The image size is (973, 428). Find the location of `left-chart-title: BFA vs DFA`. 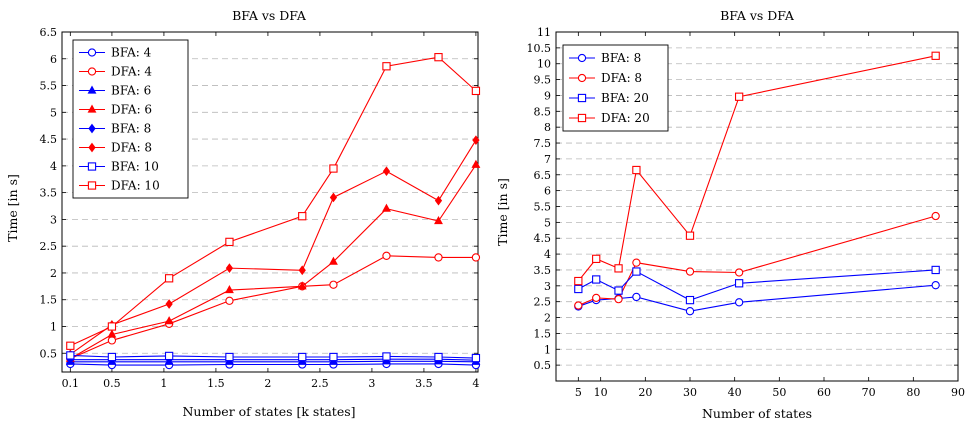

left-chart-title: BFA vs DFA is located at coordinates (269, 15).